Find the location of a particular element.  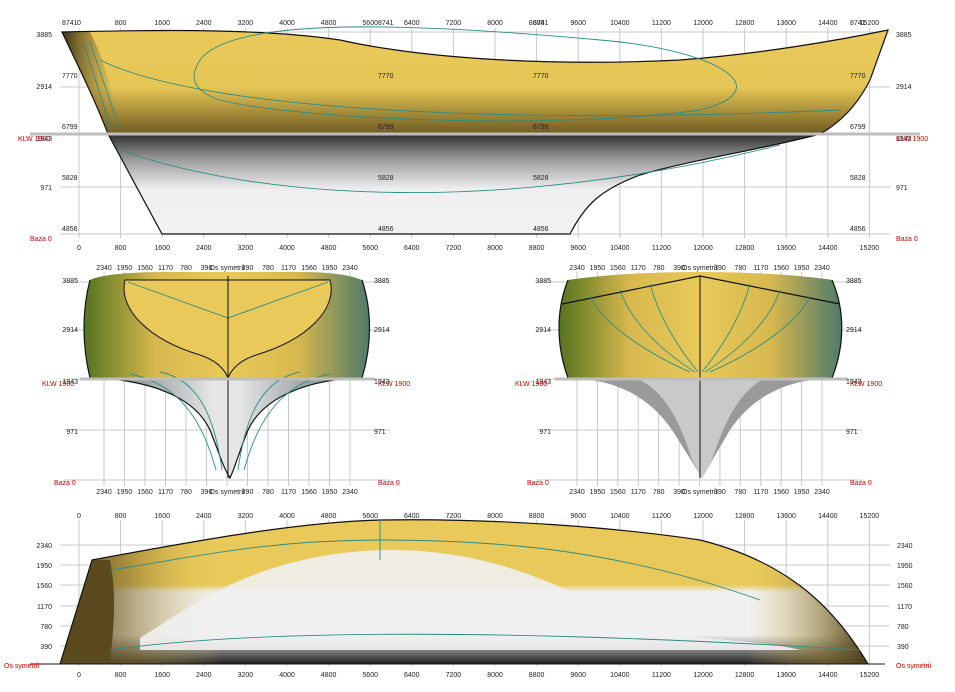

profile-x-tick-top: 3200 is located at coordinates (246, 23).